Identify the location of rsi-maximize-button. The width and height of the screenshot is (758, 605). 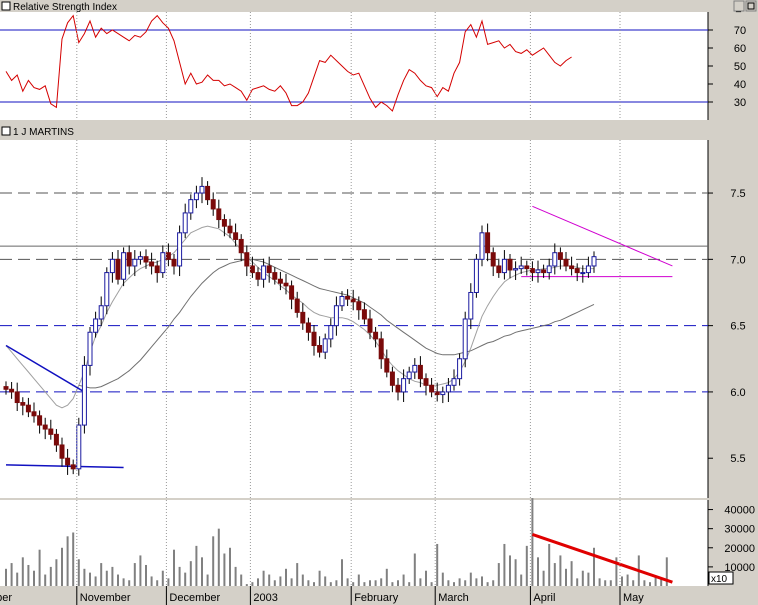
(751, 6).